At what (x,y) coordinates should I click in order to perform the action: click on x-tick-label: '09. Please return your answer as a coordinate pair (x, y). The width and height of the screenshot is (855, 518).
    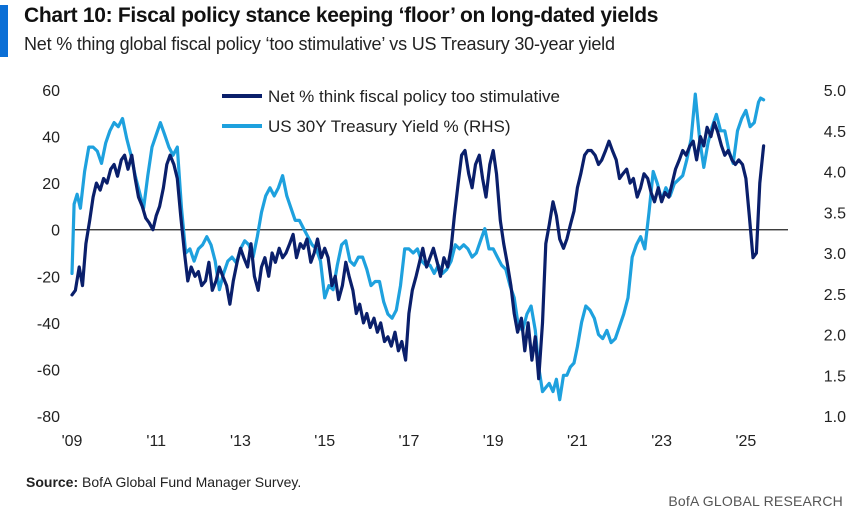
    Looking at the image, I should click on (72, 441).